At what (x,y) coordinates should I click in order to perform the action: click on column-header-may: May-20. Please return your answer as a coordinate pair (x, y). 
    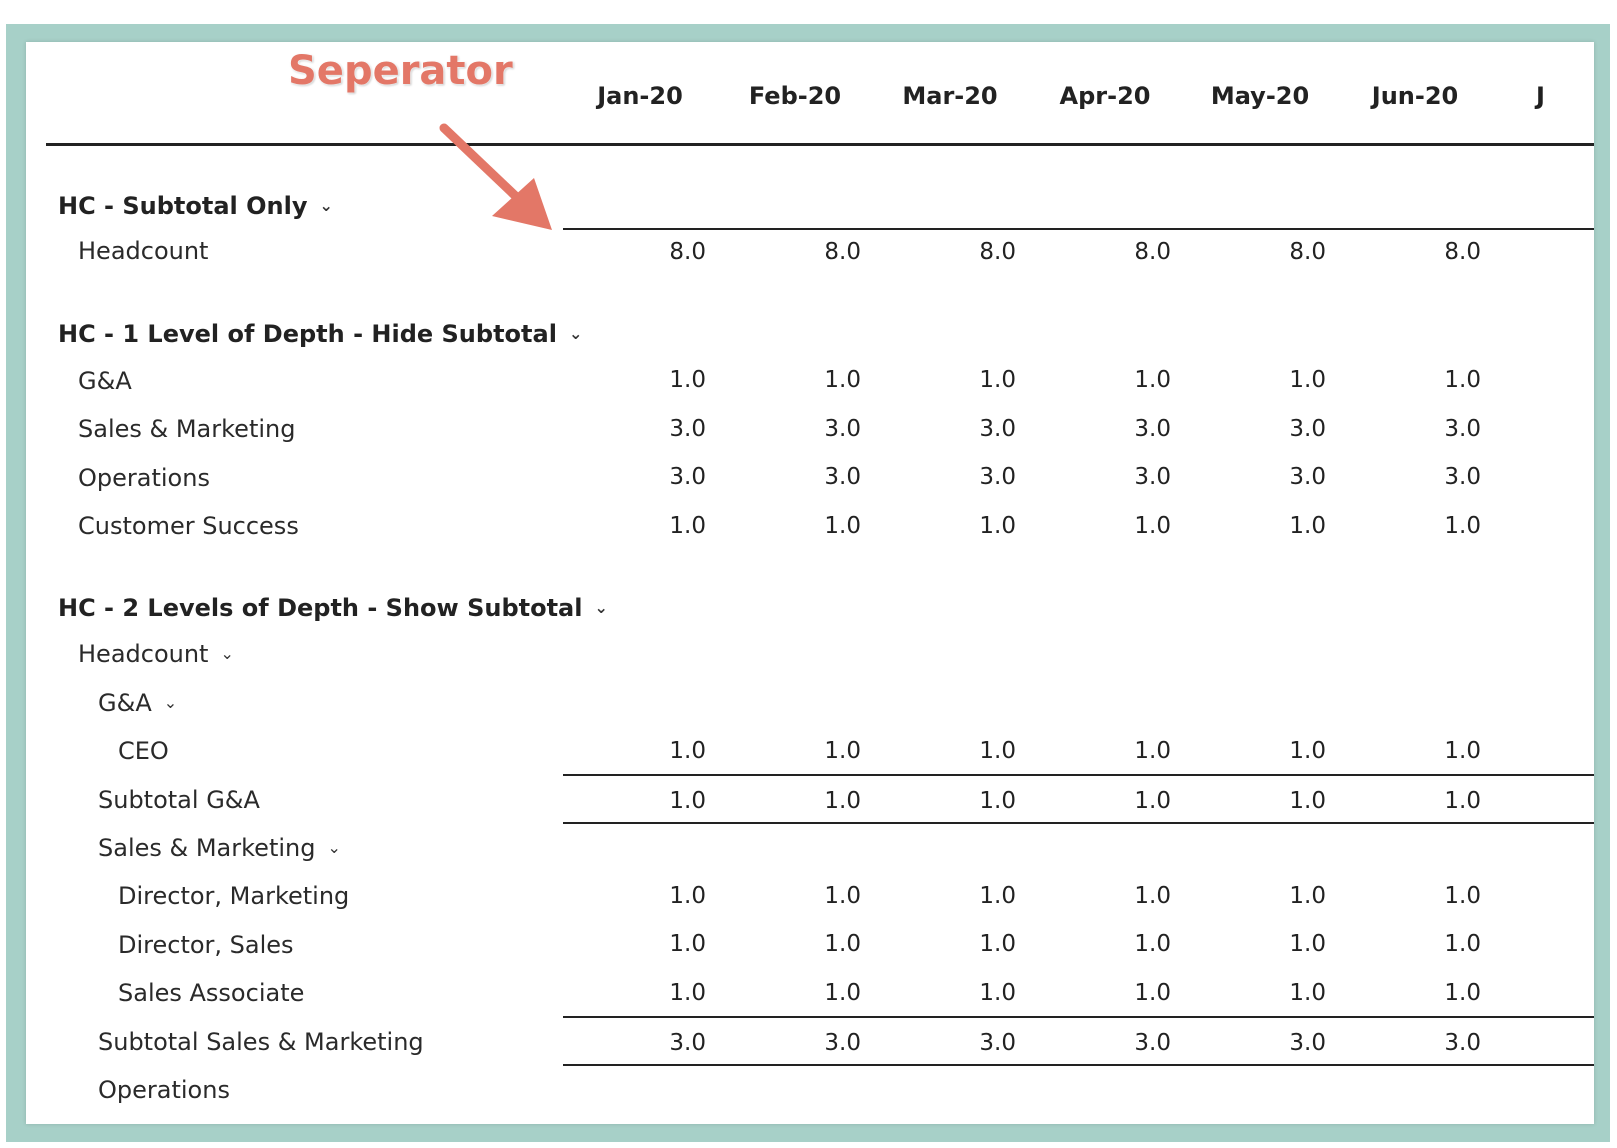
    Looking at the image, I should click on (1260, 96).